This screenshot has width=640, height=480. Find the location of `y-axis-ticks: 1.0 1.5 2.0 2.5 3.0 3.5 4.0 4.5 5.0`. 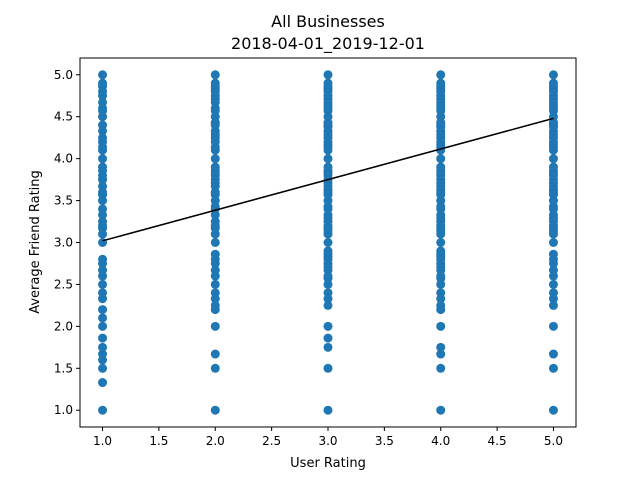

y-axis-ticks: 1.0 1.5 2.0 2.5 3.0 3.5 4.0 4.5 5.0 is located at coordinates (67, 242).